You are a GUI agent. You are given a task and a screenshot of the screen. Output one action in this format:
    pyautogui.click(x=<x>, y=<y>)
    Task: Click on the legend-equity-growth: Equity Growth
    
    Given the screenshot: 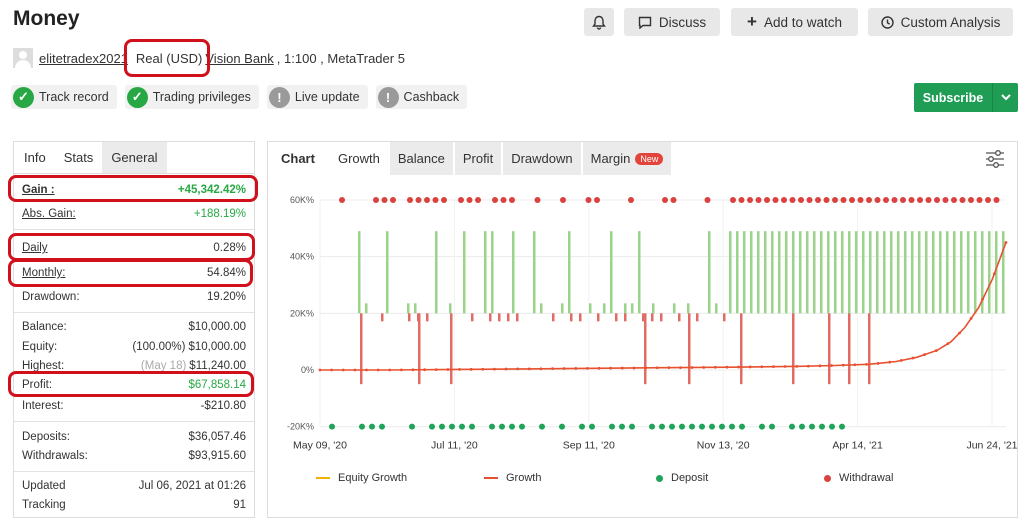 What is the action you would take?
    pyautogui.click(x=361, y=478)
    